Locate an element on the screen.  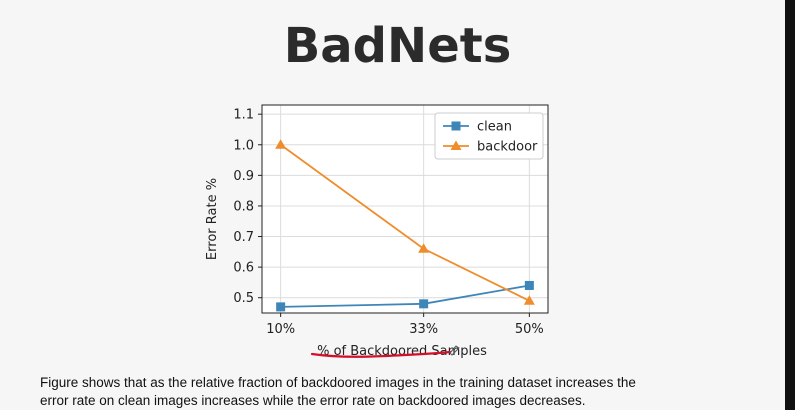
legend-label: clean is located at coordinates (494, 127).